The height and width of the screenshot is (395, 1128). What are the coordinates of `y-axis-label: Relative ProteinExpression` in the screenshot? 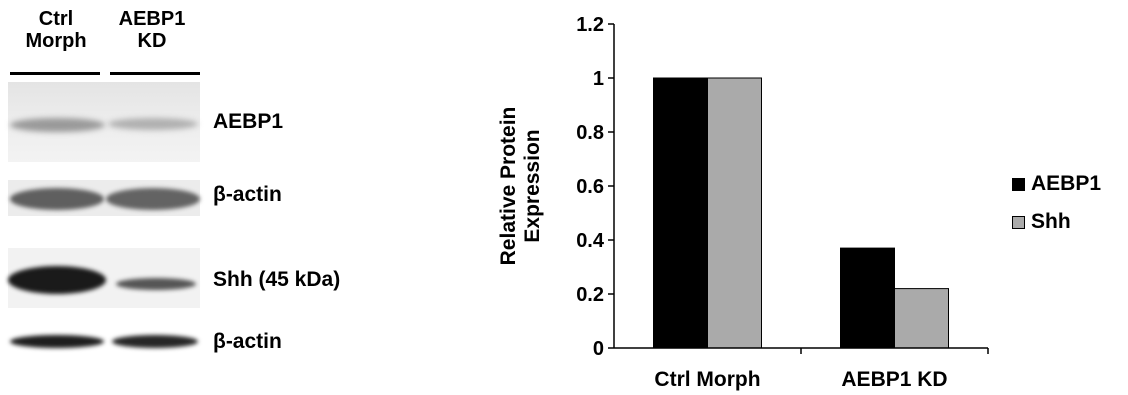 It's located at (520, 186).